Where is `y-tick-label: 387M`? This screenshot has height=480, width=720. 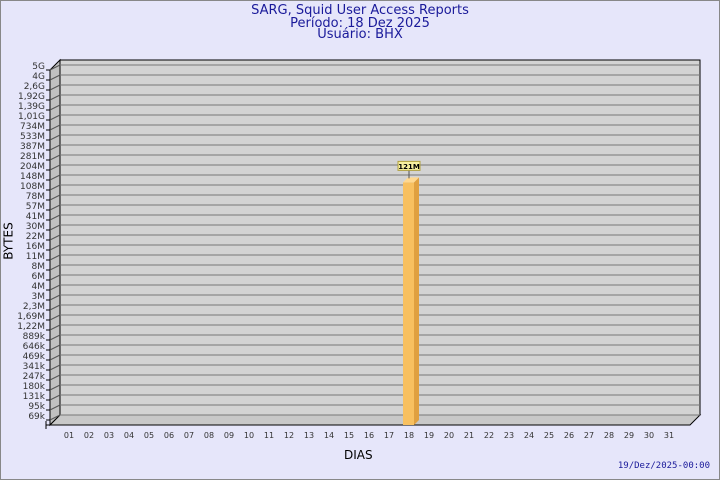 y-tick-label: 387M is located at coordinates (32, 147).